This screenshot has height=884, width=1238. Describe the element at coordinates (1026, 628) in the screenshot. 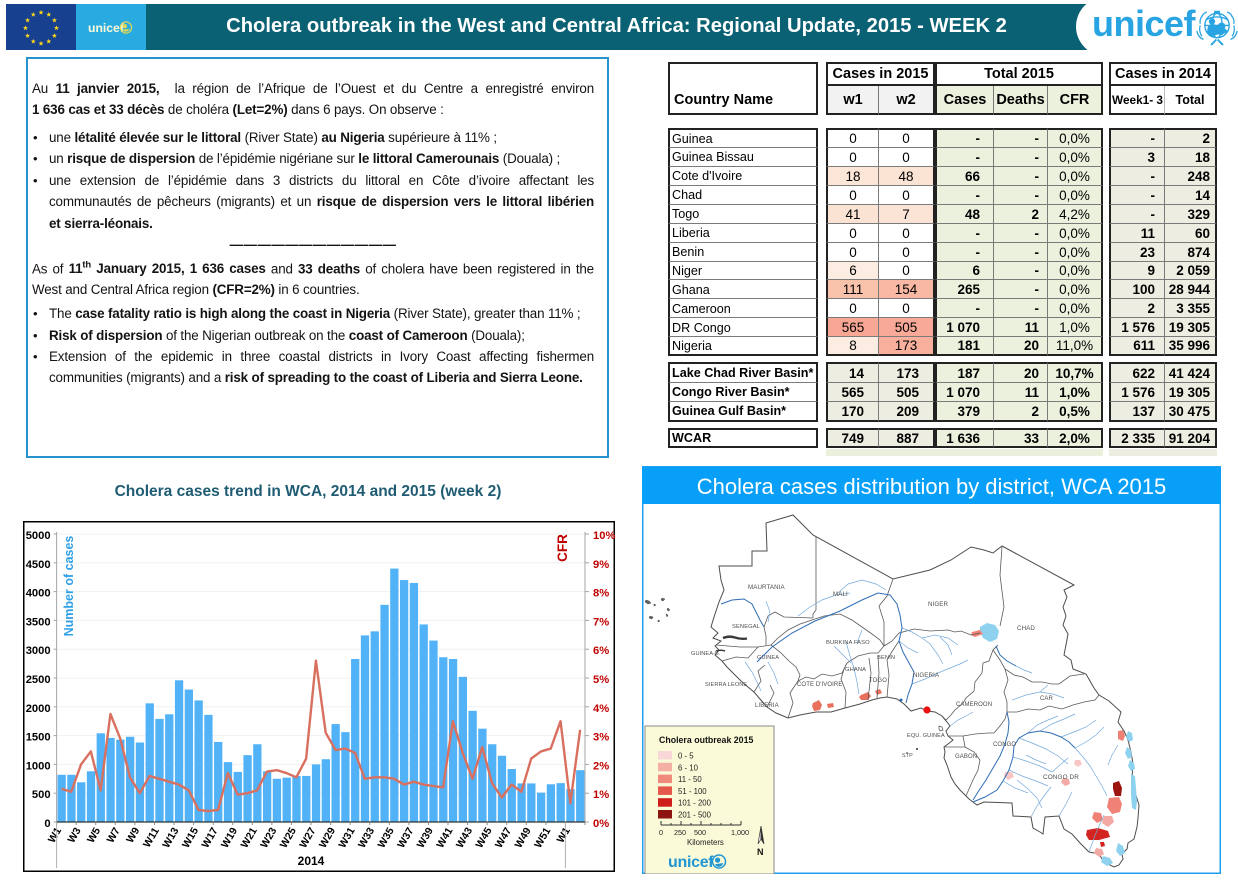

I see `svg-text: CHAD` at that location.